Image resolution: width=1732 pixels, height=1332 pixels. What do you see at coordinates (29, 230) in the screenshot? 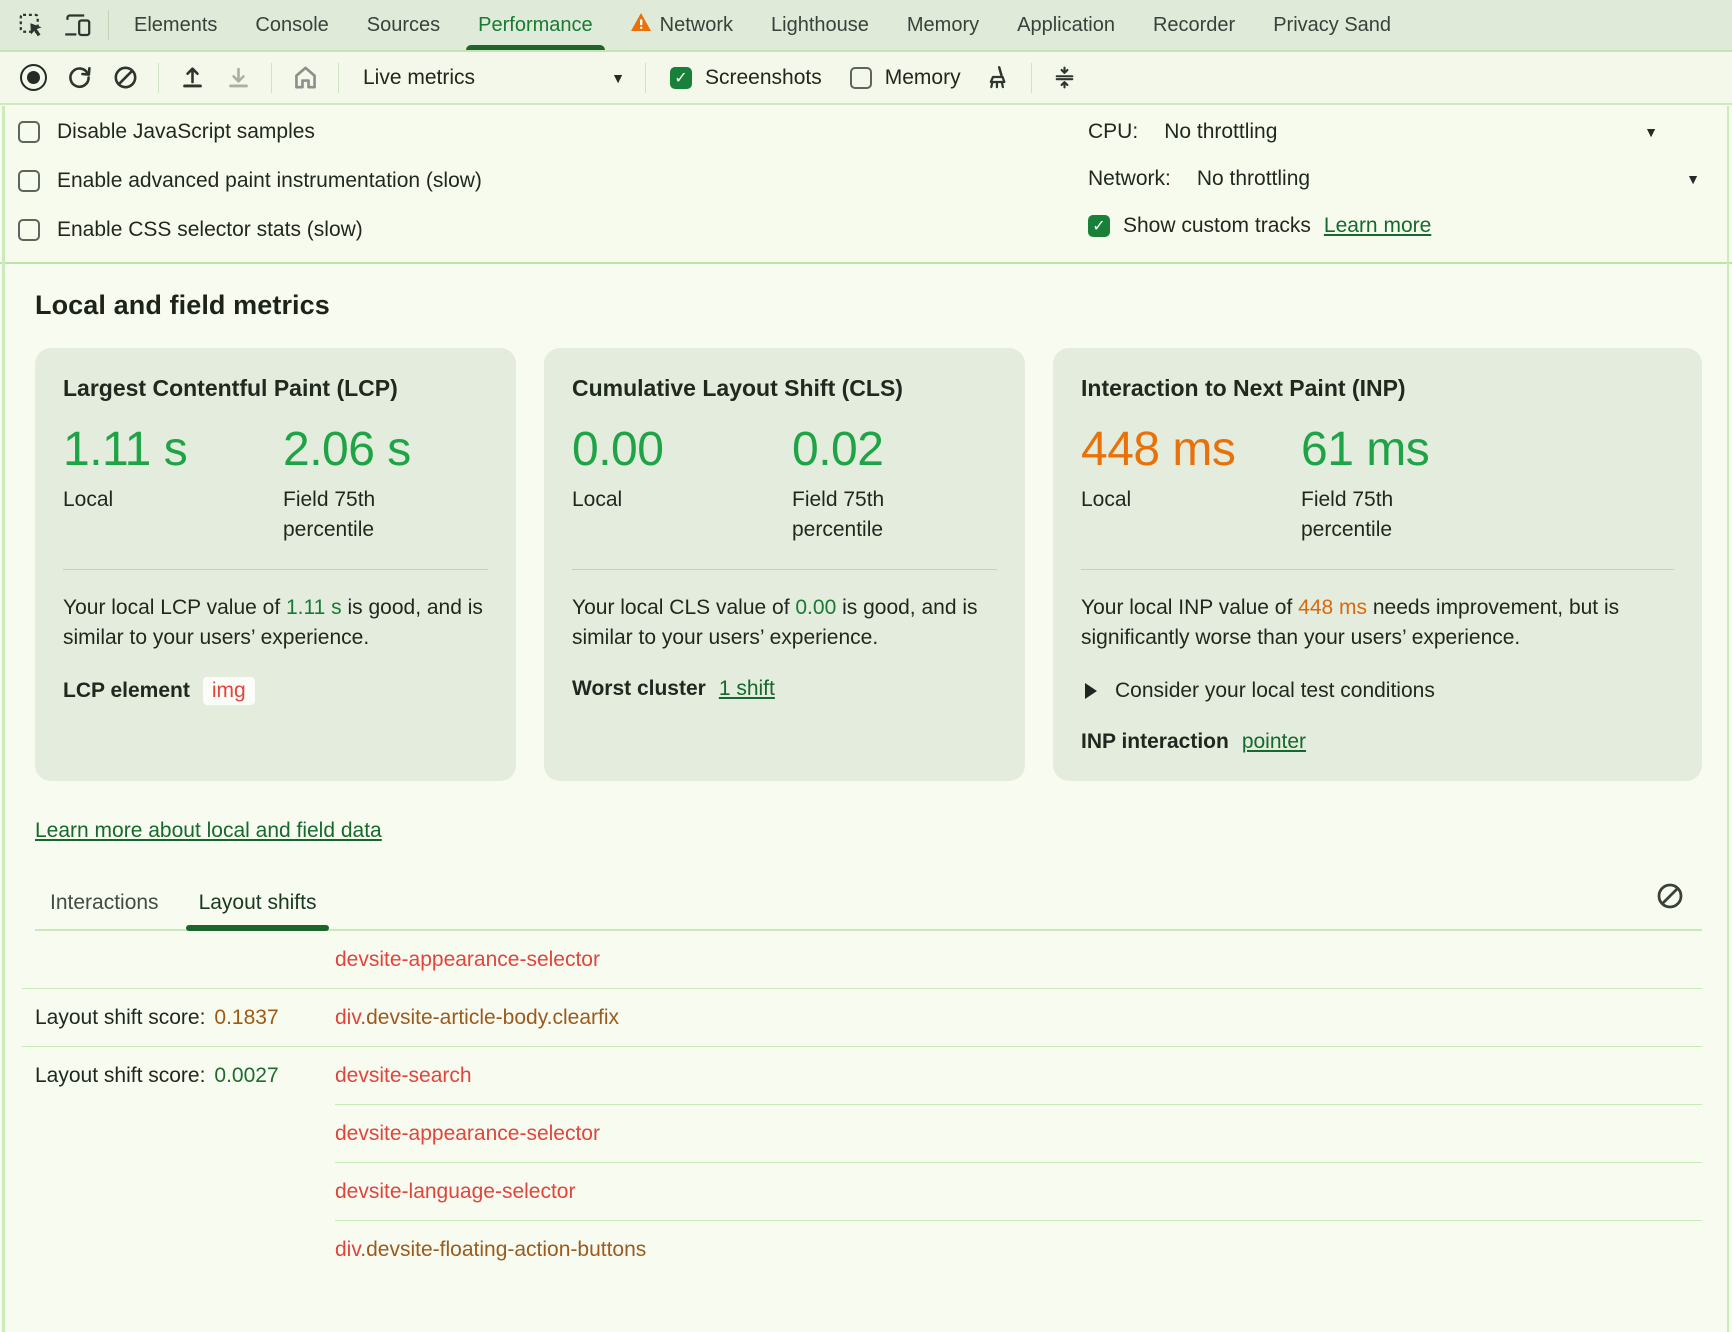
I see `css-selector-stats-checkbox` at bounding box center [29, 230].